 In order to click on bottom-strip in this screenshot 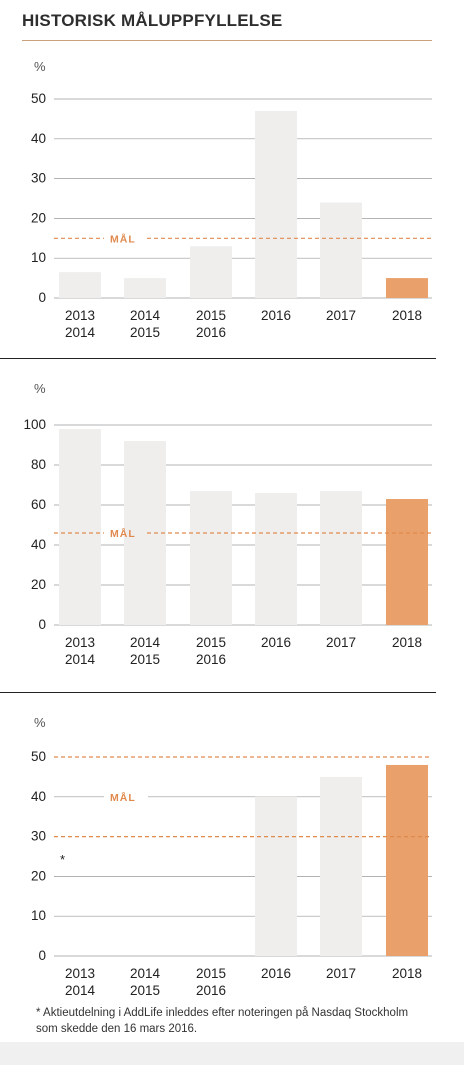, I will do `click(232, 1053)`.